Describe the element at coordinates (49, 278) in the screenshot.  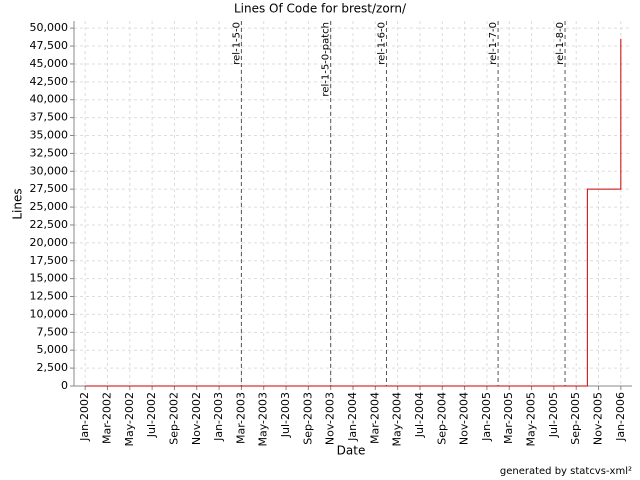
I see `y-tick-label: 15,000` at that location.